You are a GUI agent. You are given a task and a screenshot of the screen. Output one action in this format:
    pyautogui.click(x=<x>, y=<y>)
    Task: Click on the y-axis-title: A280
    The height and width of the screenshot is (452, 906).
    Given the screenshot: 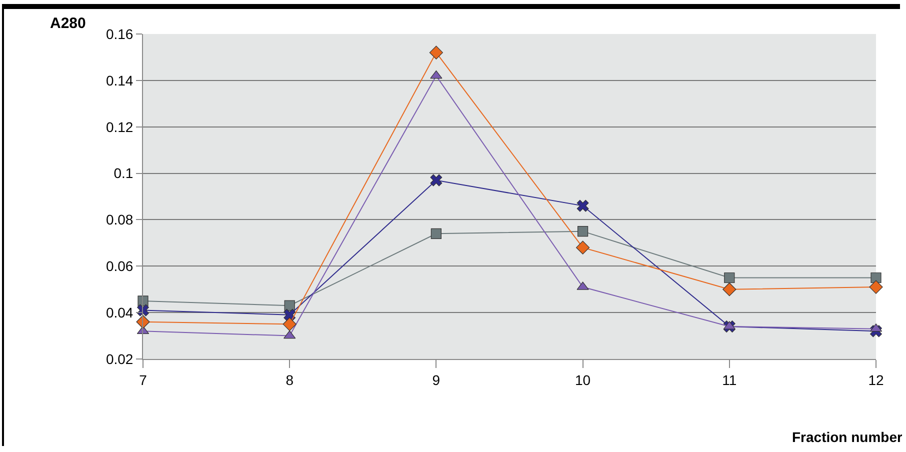 What is the action you would take?
    pyautogui.click(x=68, y=23)
    